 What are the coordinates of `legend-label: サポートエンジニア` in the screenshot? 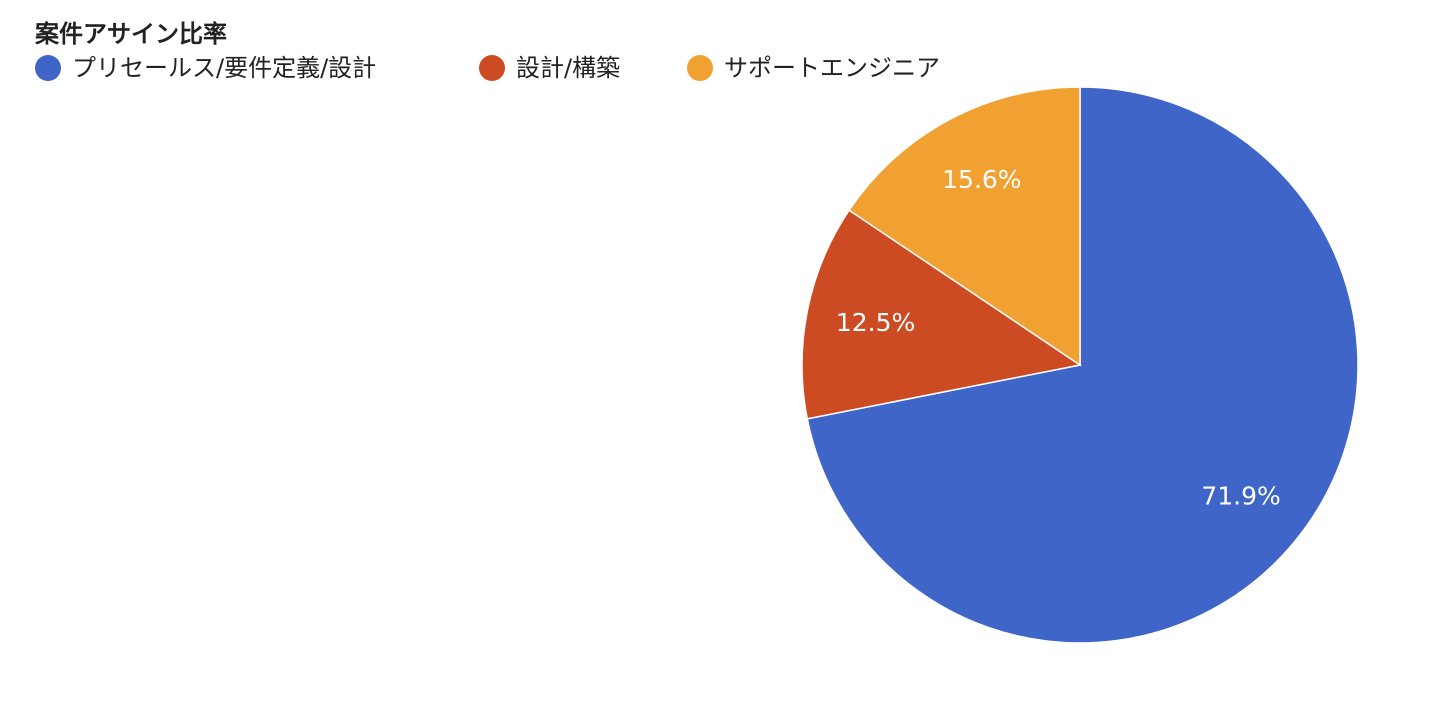 It's located at (832, 68).